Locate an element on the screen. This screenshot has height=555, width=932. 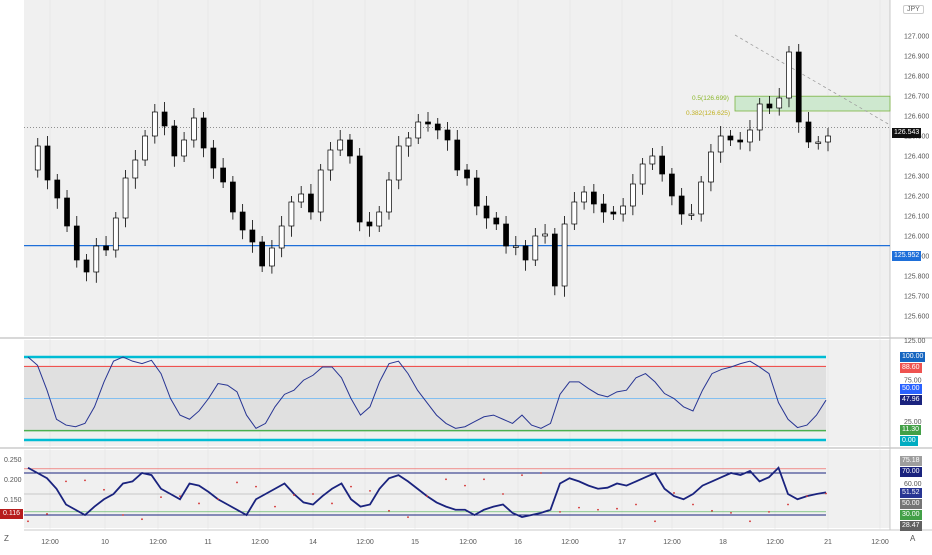
time-axis-label: 17 is located at coordinates (622, 542).